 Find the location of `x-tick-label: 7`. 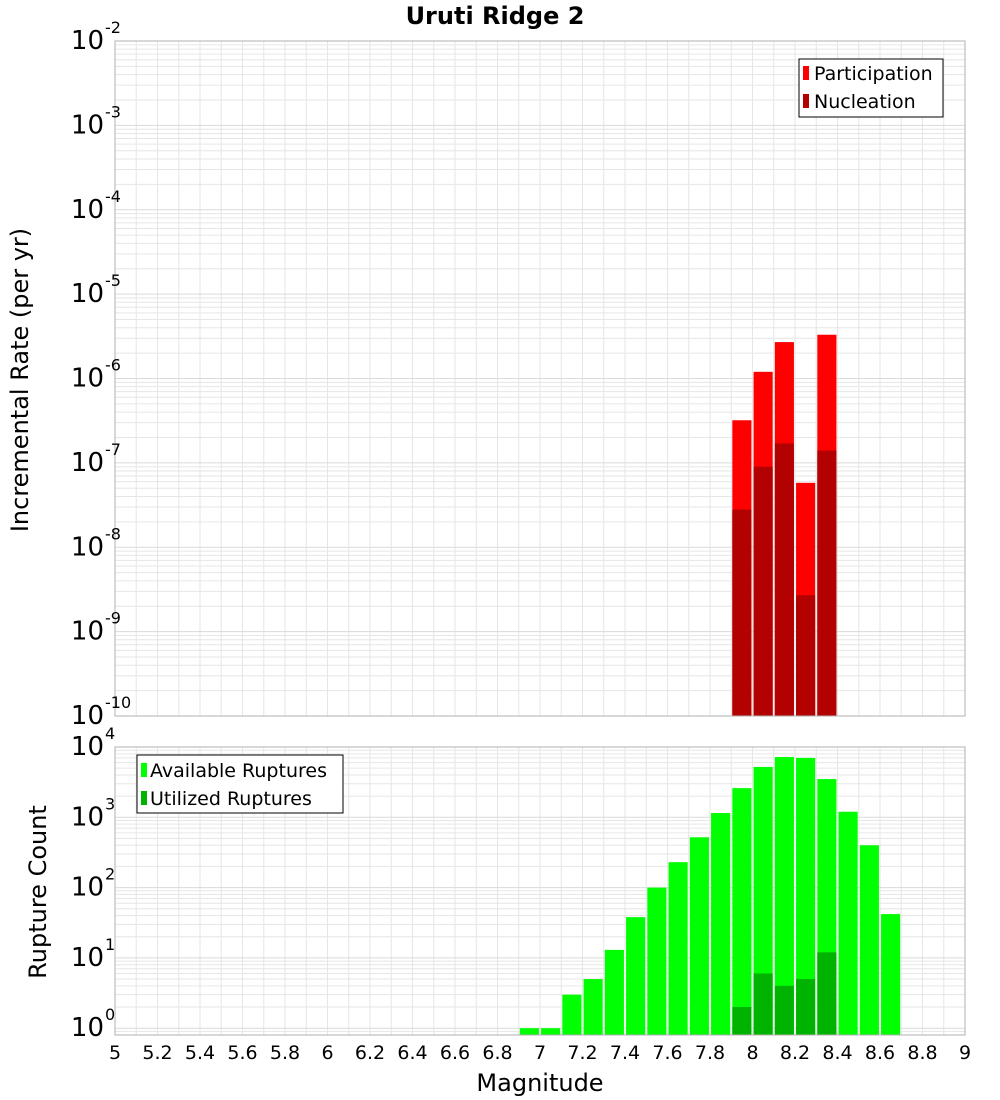

x-tick-label: 7 is located at coordinates (540, 1053).